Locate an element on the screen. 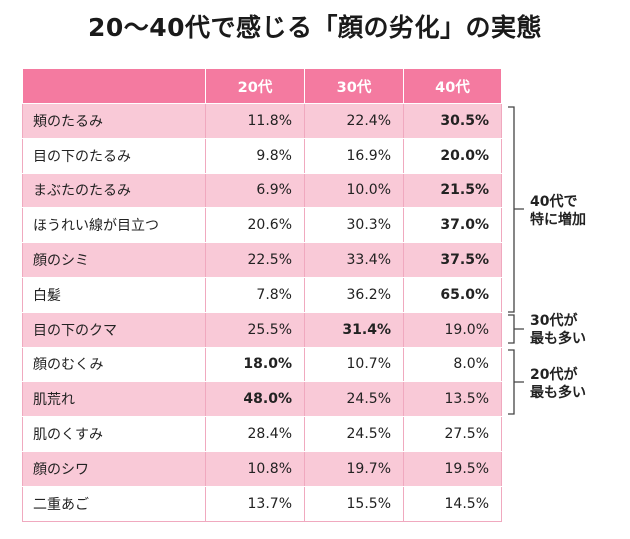 Image resolution: width=630 pixels, height=539 pixels. table-header-row: 20代 30代 40代 is located at coordinates (262, 86).